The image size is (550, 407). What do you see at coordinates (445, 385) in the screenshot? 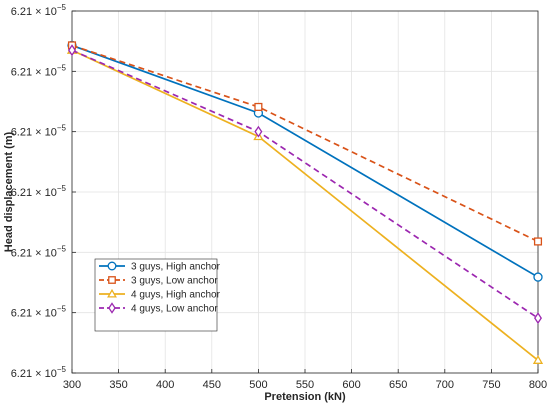
I see `x-tick-label: 700` at bounding box center [445, 385].